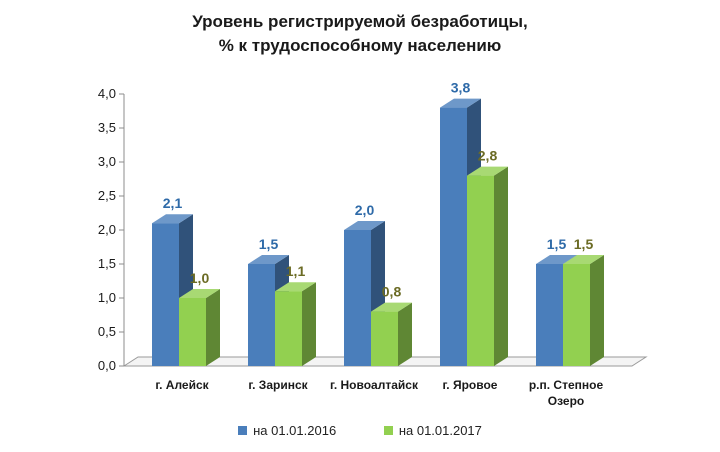 The height and width of the screenshot is (452, 720). I want to click on data-label: 1,1, so click(296, 271).